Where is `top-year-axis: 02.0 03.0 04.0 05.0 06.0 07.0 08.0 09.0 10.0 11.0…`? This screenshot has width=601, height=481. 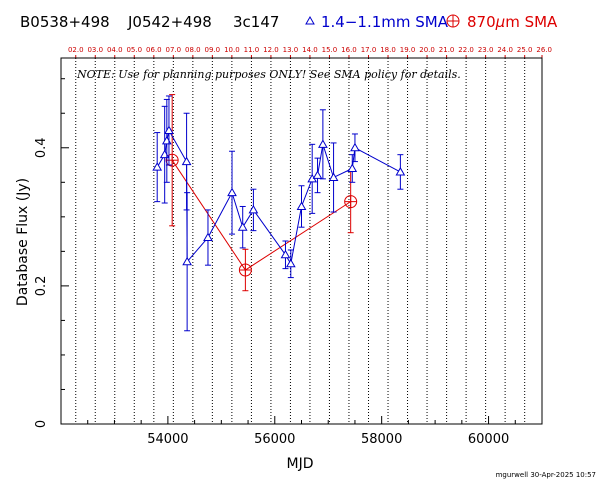 top-year-axis: 02.0 03.0 04.0 05.0 06.0 07.0 08.0 09.0 10.0 11.0… is located at coordinates (310, 52).